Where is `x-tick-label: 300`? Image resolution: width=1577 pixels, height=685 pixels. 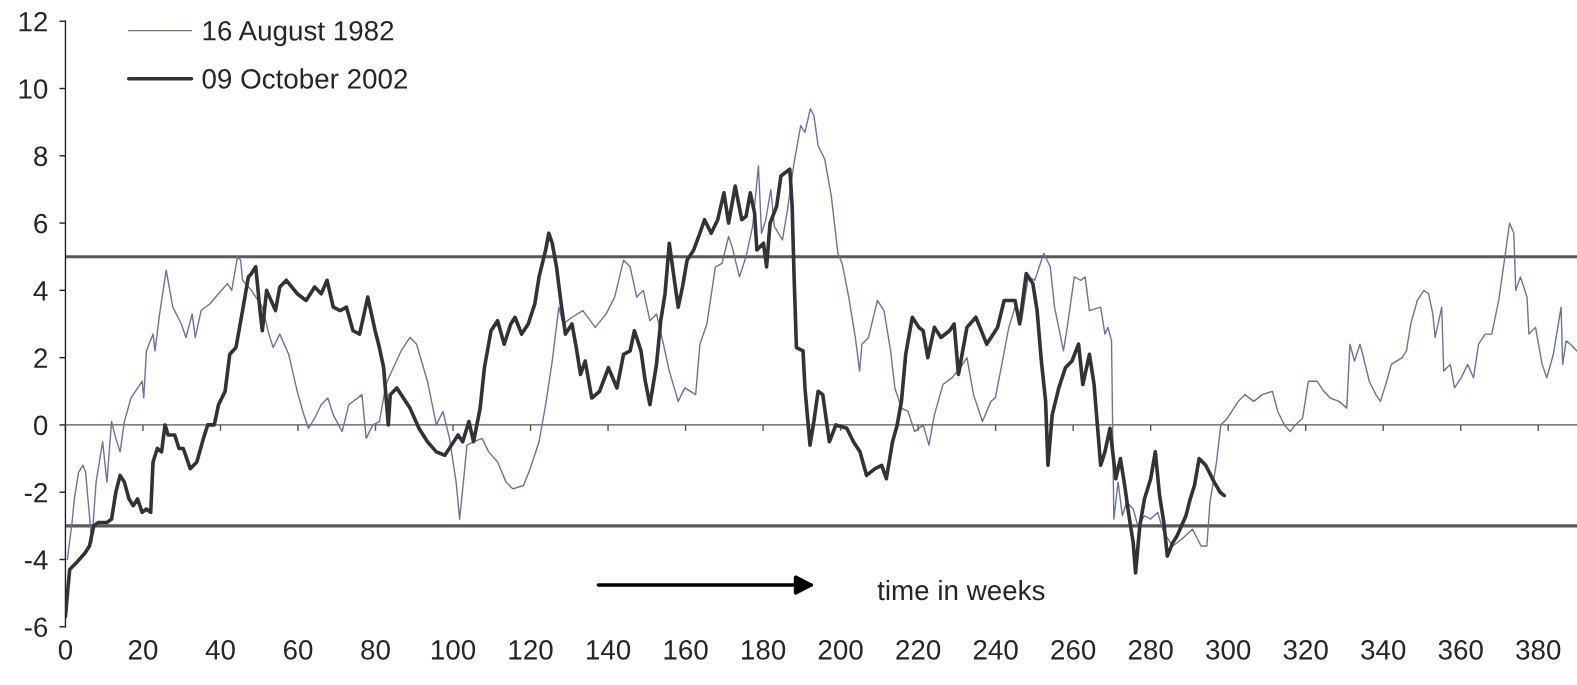
x-tick-label: 300 is located at coordinates (1228, 650).